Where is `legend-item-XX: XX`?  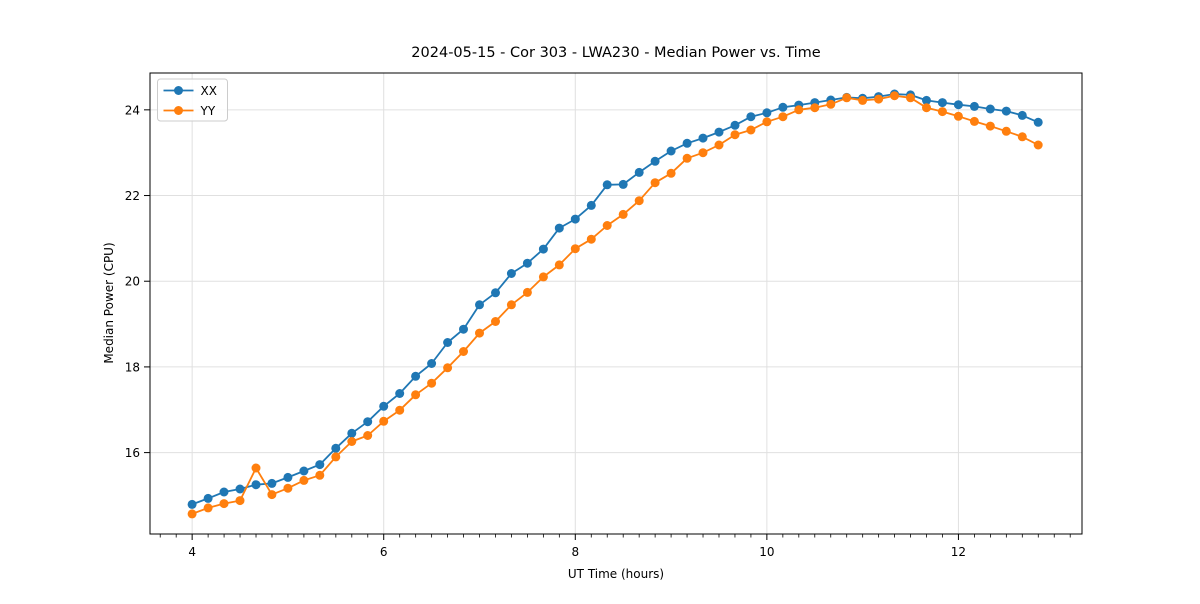 legend-item-XX: XX is located at coordinates (190, 91).